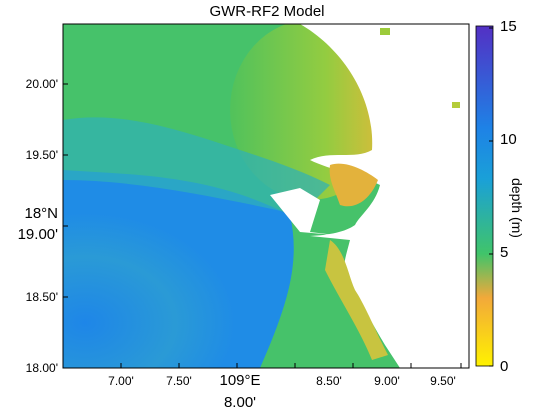  I want to click on x-tick-label: 7.50', so click(179, 381).